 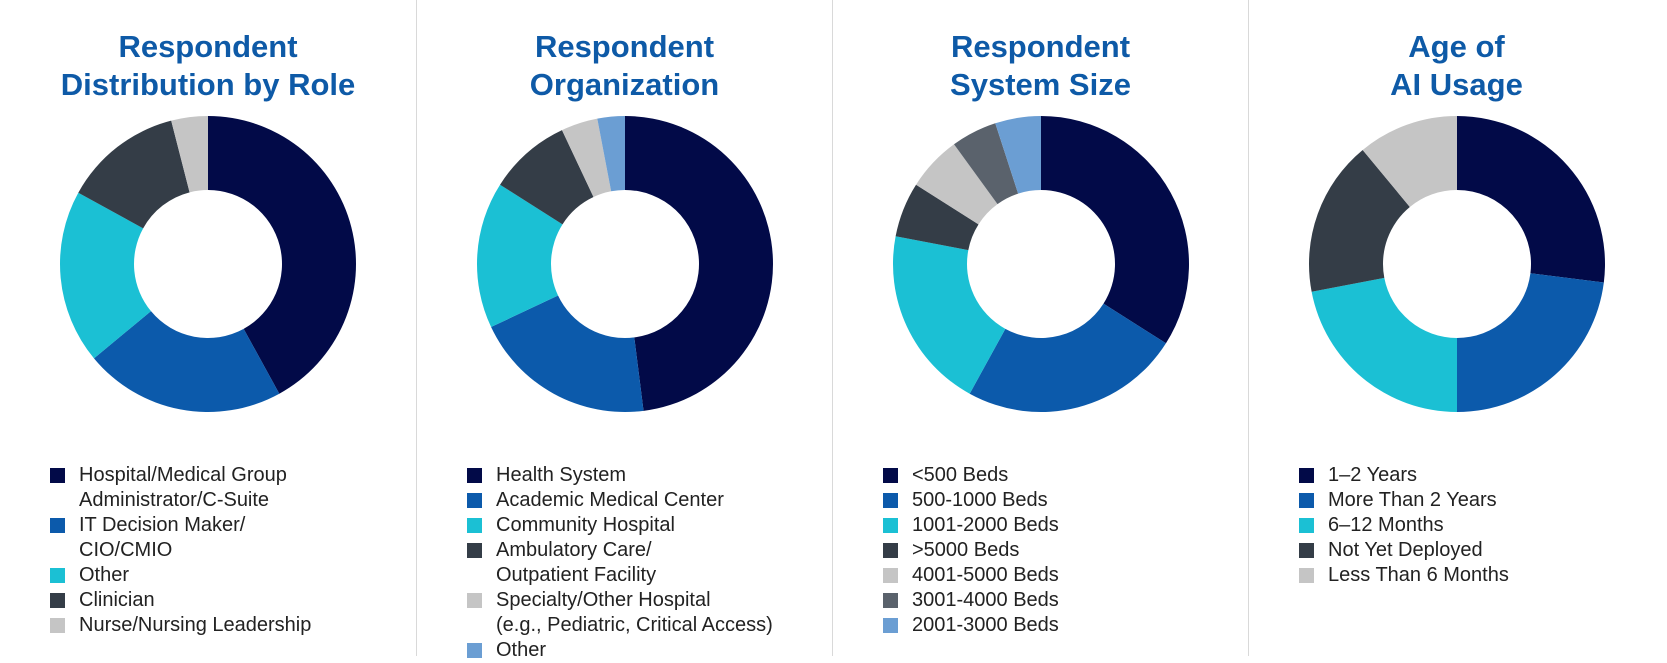 What do you see at coordinates (1372, 475) in the screenshot?
I see `legend-label: 1–2 Years` at bounding box center [1372, 475].